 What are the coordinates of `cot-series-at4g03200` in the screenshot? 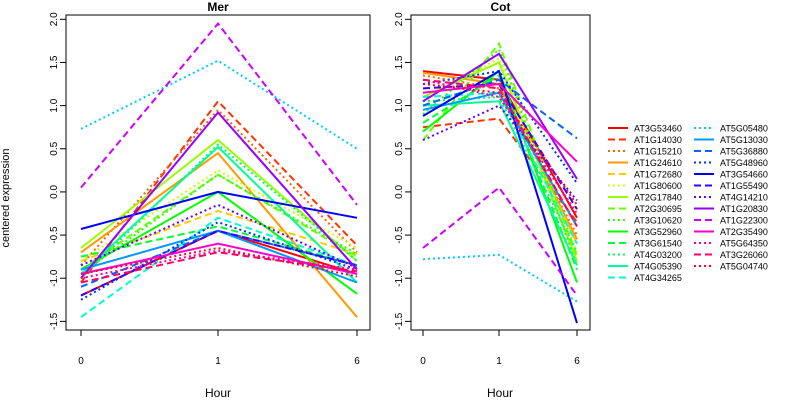 It's located at (500, 174).